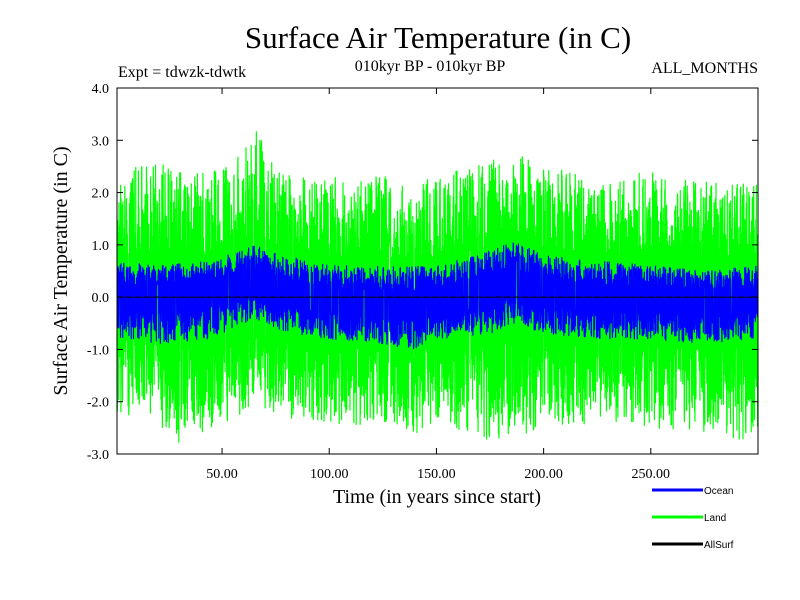 This screenshot has width=800, height=600. What do you see at coordinates (704, 68) in the screenshot?
I see `months-label: ALL_MONTHS` at bounding box center [704, 68].